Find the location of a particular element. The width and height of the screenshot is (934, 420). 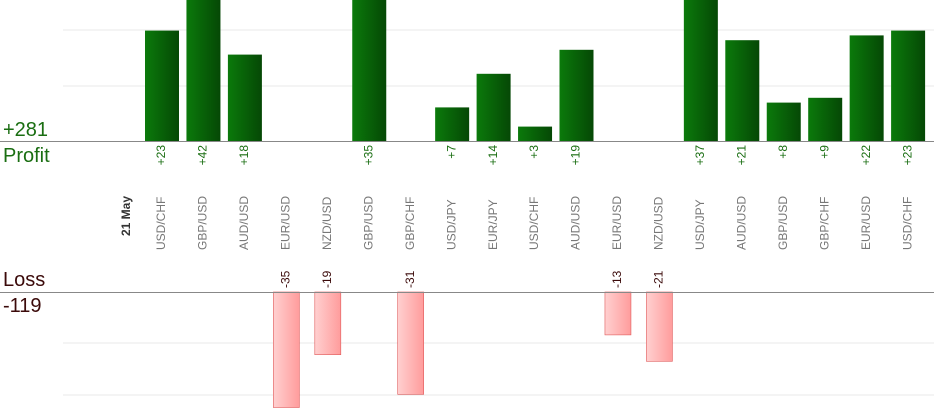

profit-value-label: +21 is located at coordinates (741, 155).